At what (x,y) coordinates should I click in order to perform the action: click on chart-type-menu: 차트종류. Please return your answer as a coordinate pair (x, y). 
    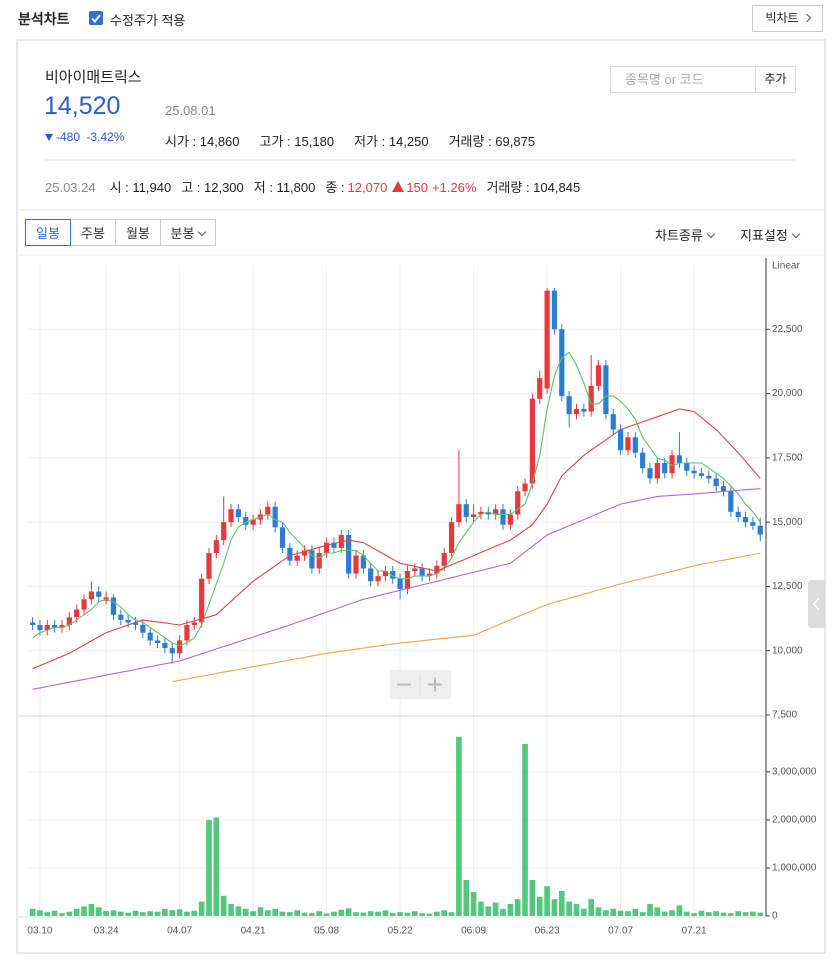
    Looking at the image, I should click on (685, 234).